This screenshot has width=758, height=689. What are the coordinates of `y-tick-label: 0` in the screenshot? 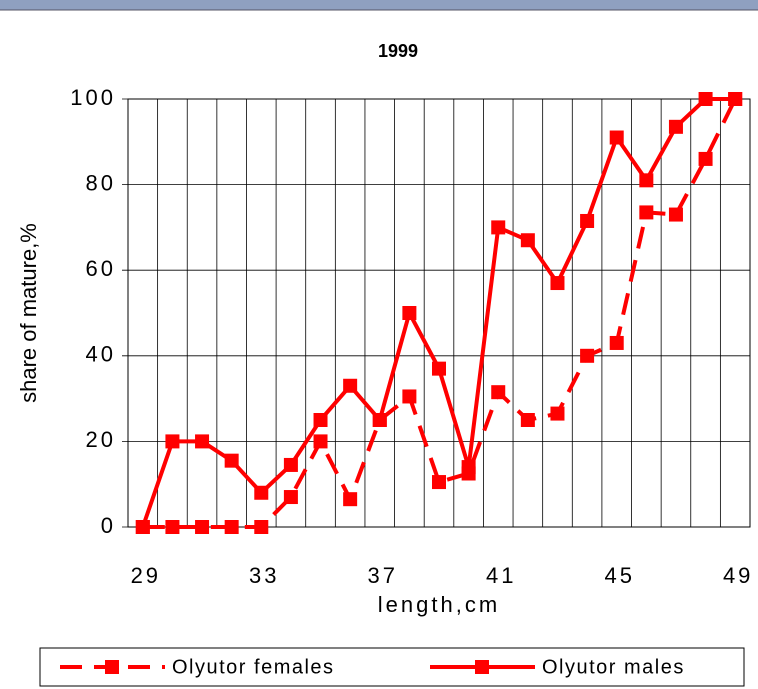 It's located at (108, 525).